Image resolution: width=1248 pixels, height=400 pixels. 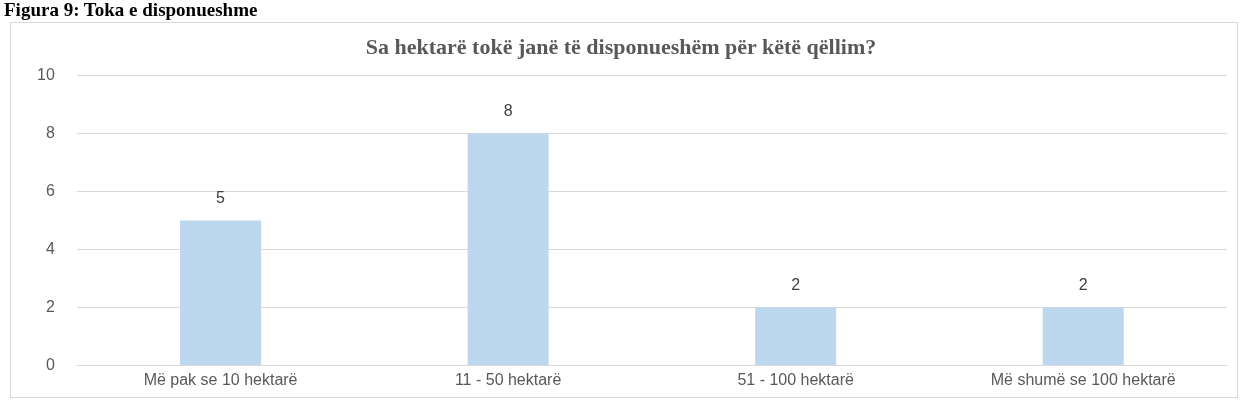 I want to click on x-tick-label: 51 - 100 hektarë, so click(x=796, y=380).